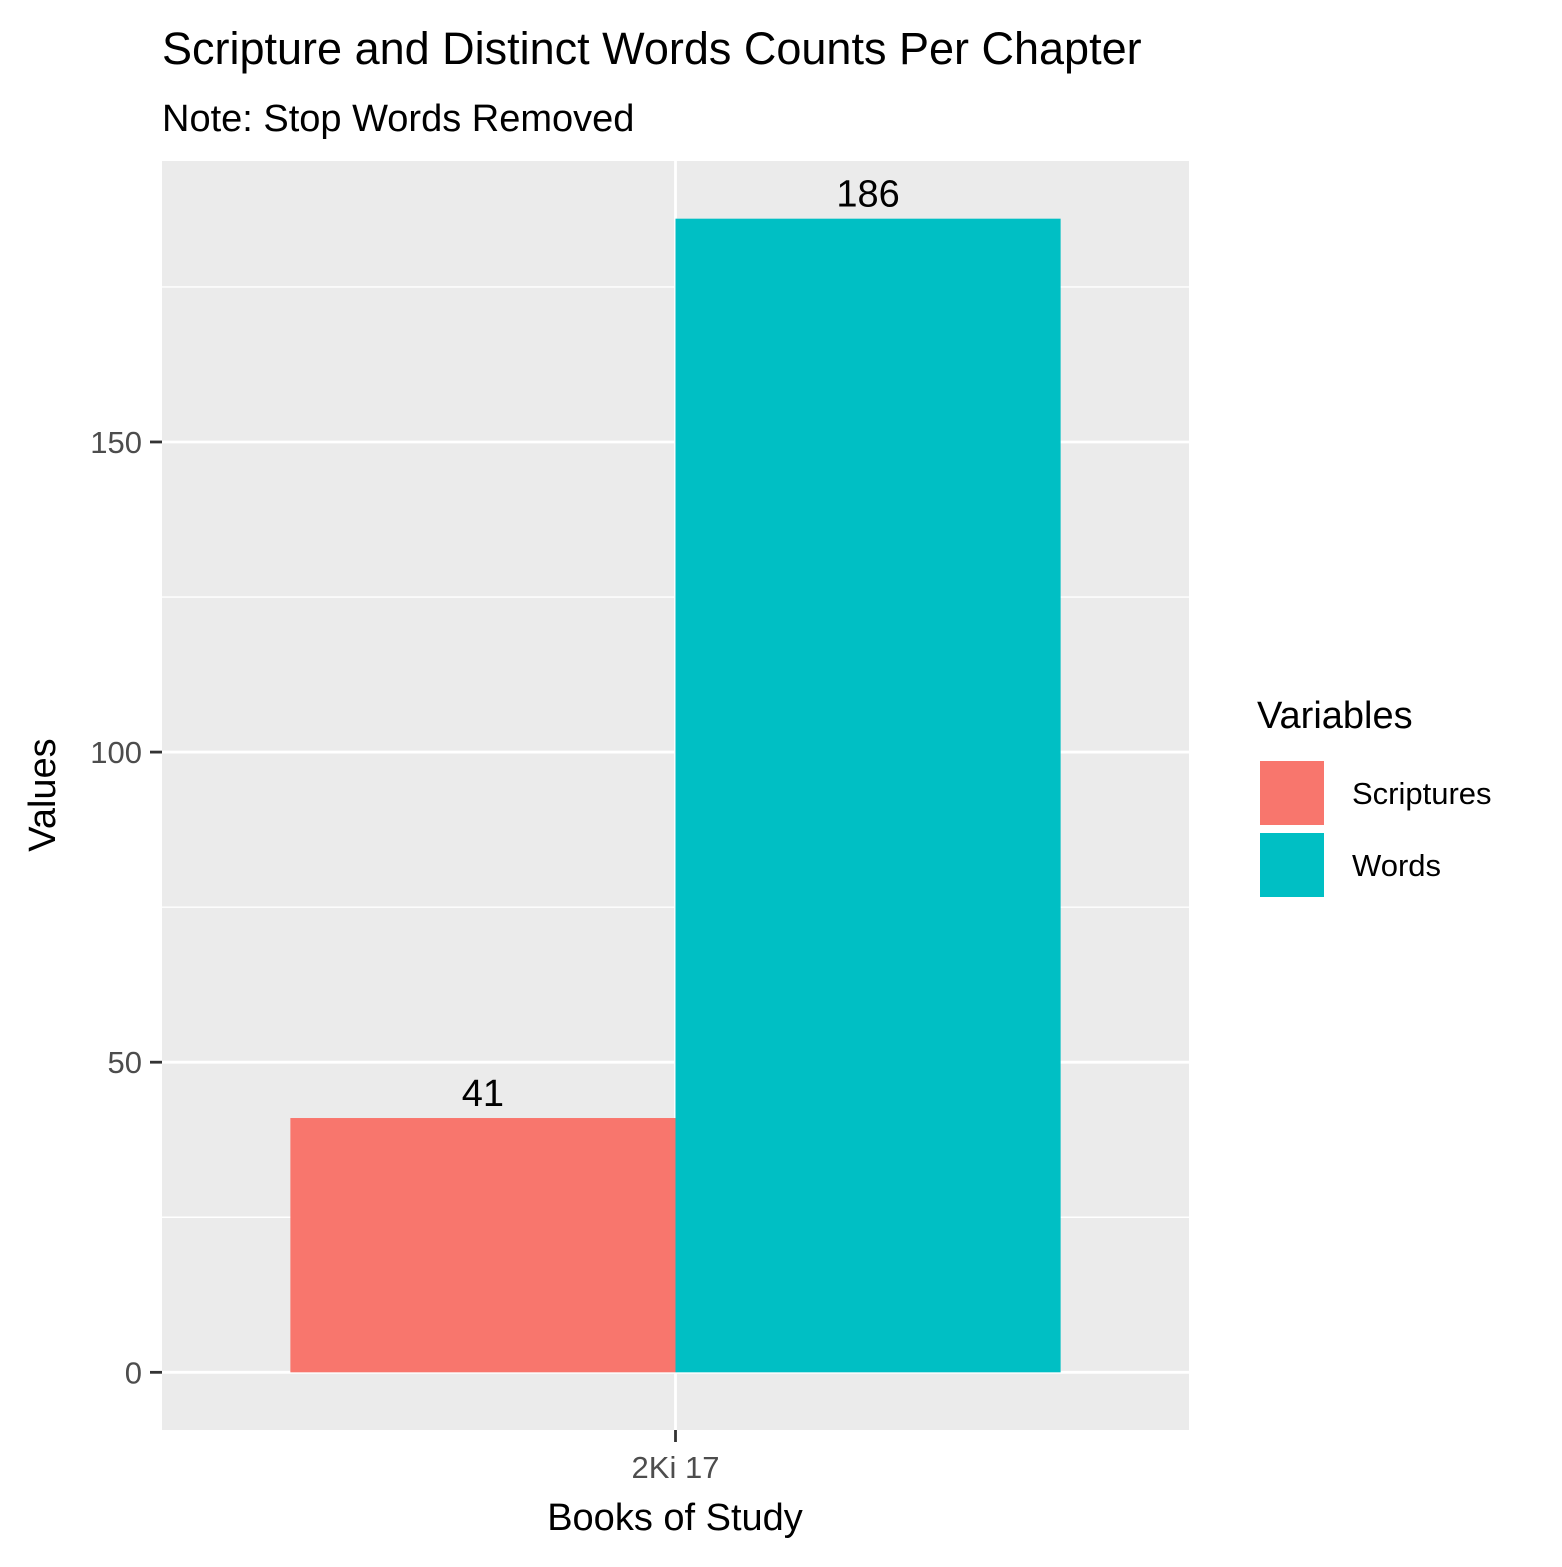 This screenshot has width=1562, height=1567. I want to click on x-axis: 2Ki 17, so click(676, 1457).